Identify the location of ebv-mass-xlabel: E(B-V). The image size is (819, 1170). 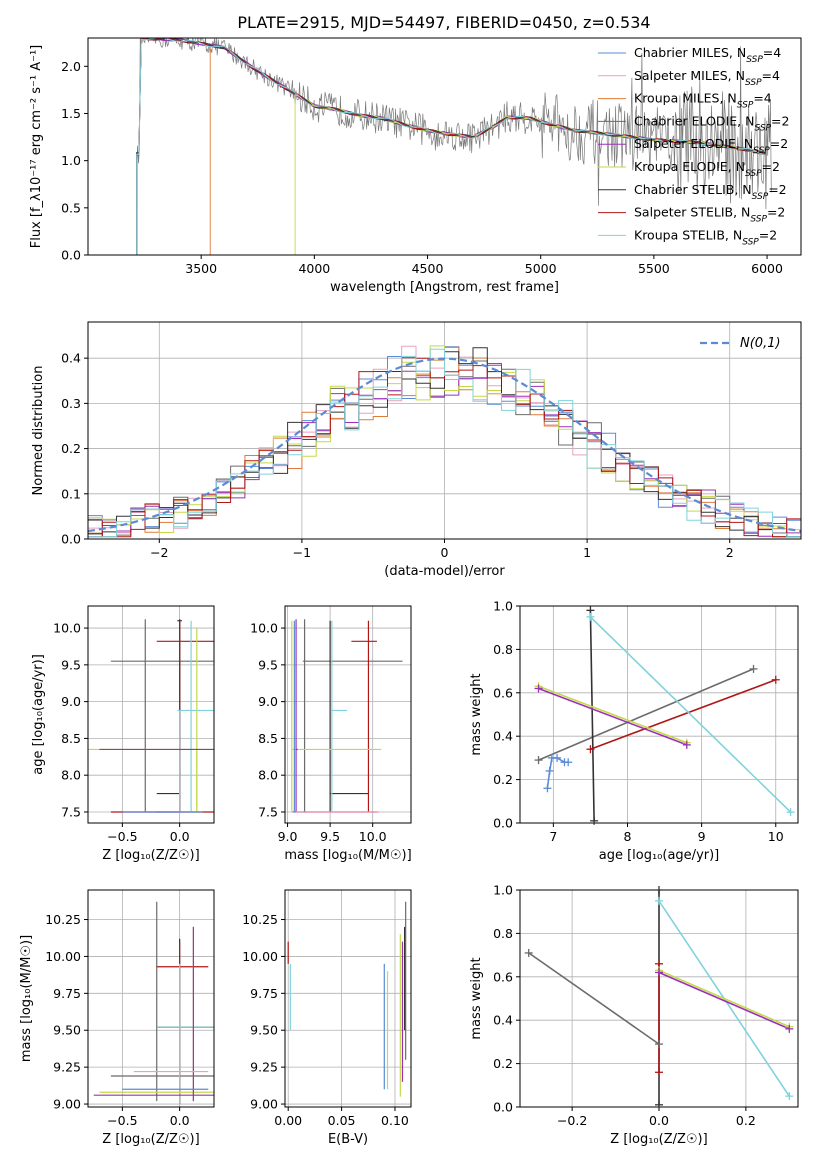
(348, 1139).